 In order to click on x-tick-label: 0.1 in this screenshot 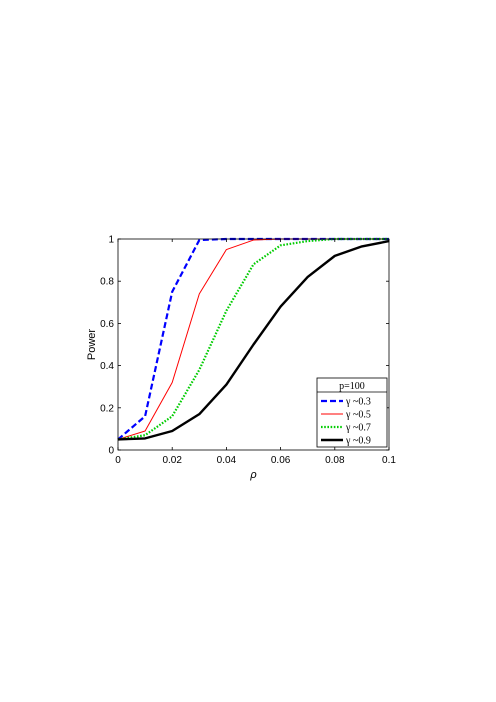, I will do `click(389, 460)`.